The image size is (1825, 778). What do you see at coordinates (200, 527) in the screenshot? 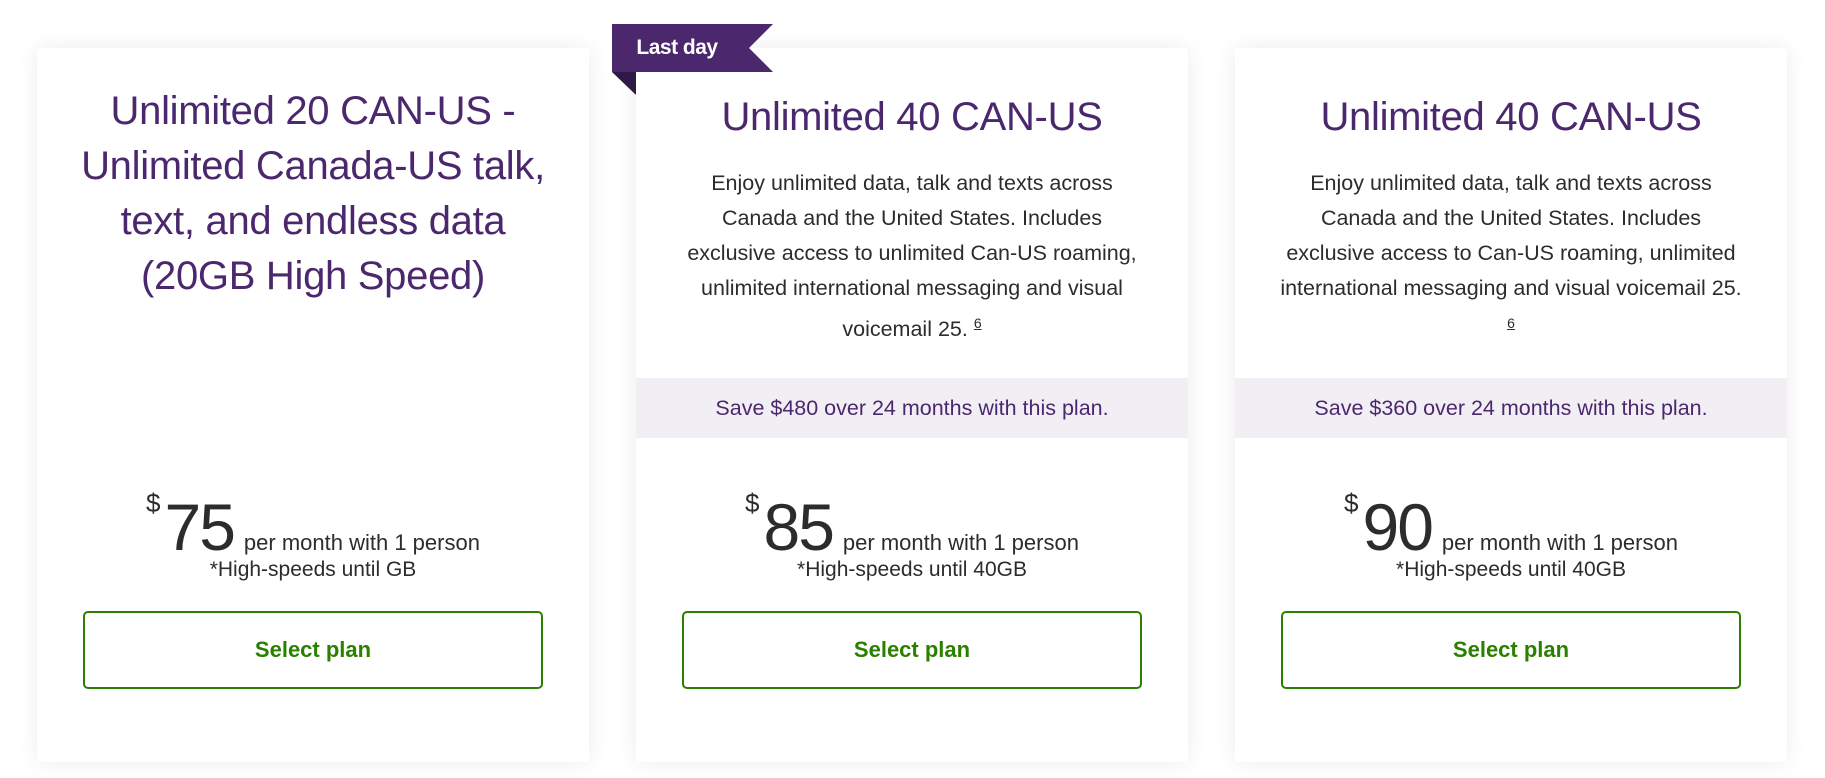
I see `price-amount: 75` at bounding box center [200, 527].